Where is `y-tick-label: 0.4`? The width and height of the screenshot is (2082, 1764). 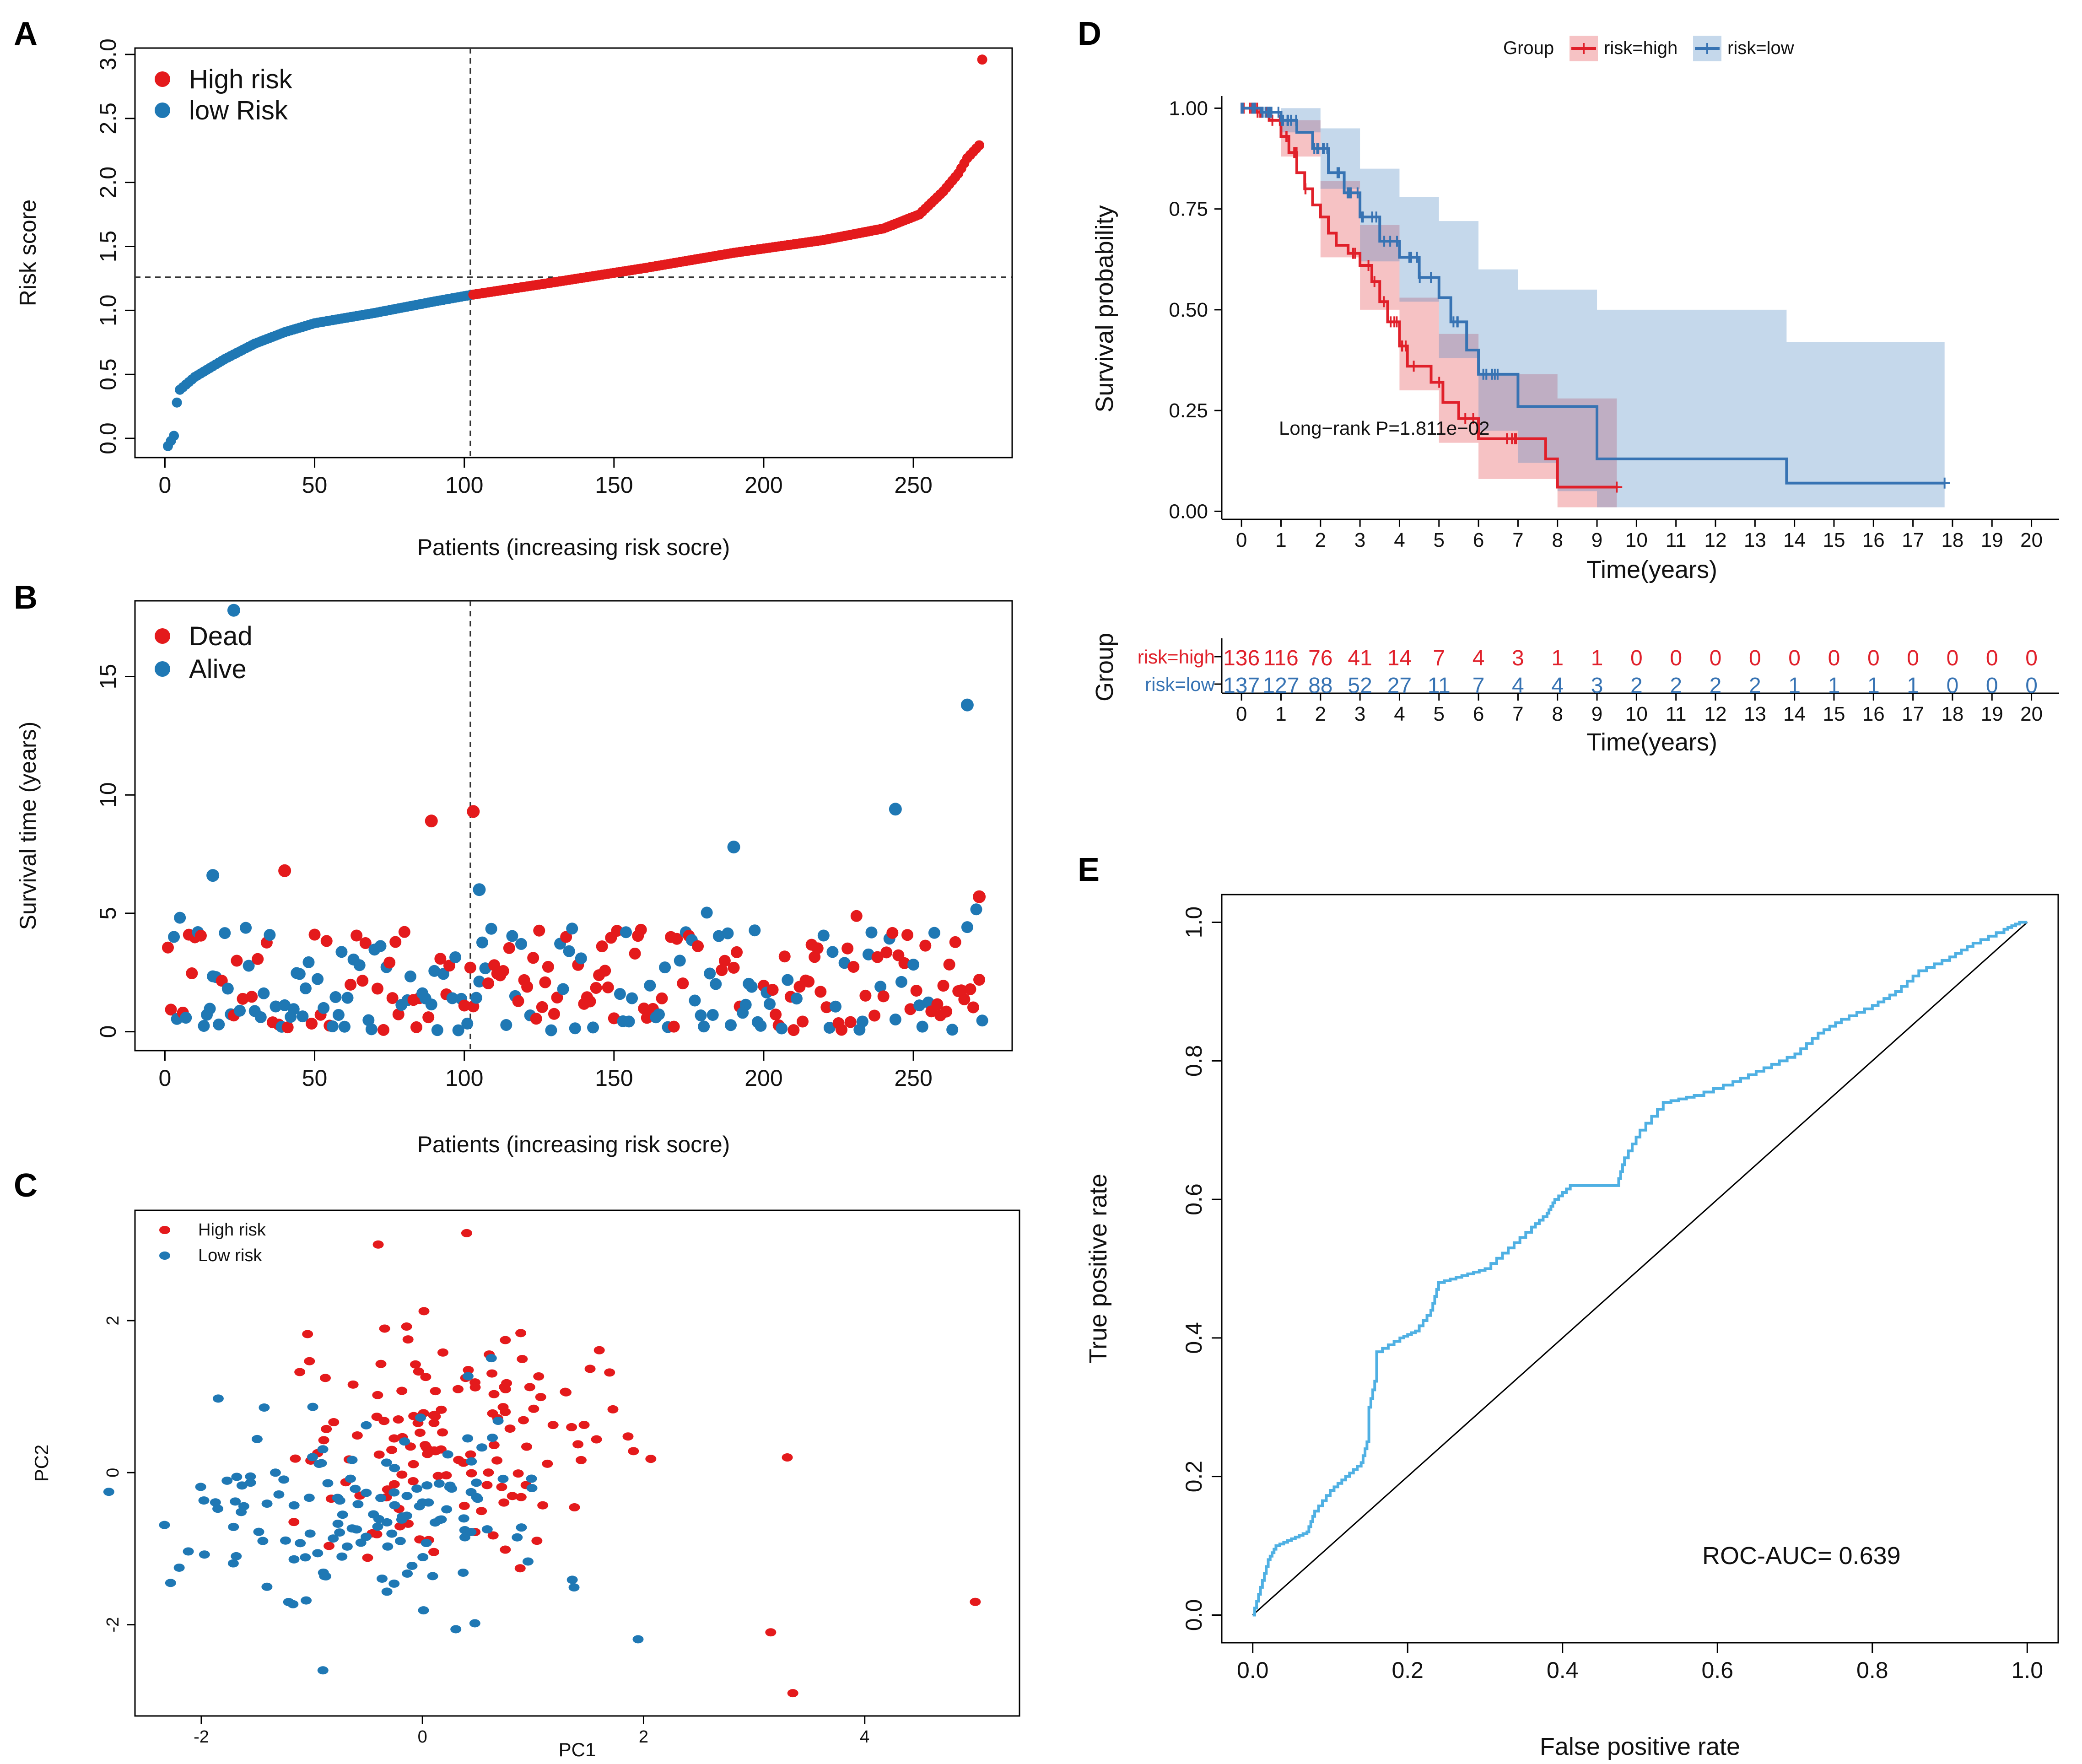 y-tick-label: 0.4 is located at coordinates (1194, 1338).